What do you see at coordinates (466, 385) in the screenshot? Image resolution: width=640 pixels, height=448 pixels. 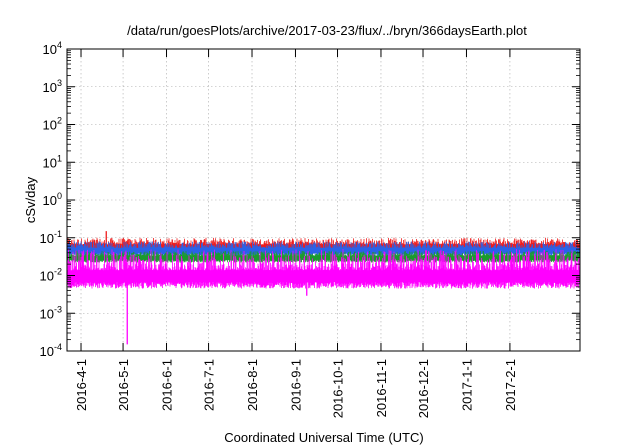 I see `x-tick-label: 2017-1-1` at bounding box center [466, 385].